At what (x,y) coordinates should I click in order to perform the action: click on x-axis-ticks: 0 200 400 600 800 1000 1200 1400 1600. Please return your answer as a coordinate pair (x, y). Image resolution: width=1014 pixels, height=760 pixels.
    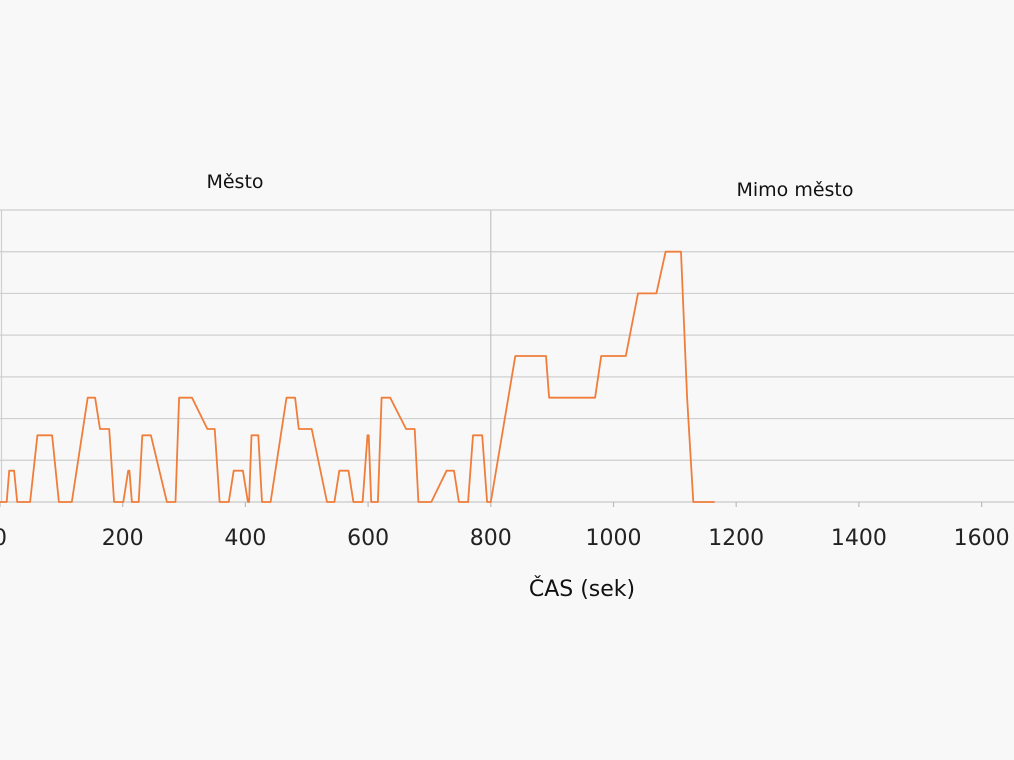
    Looking at the image, I should click on (505, 526).